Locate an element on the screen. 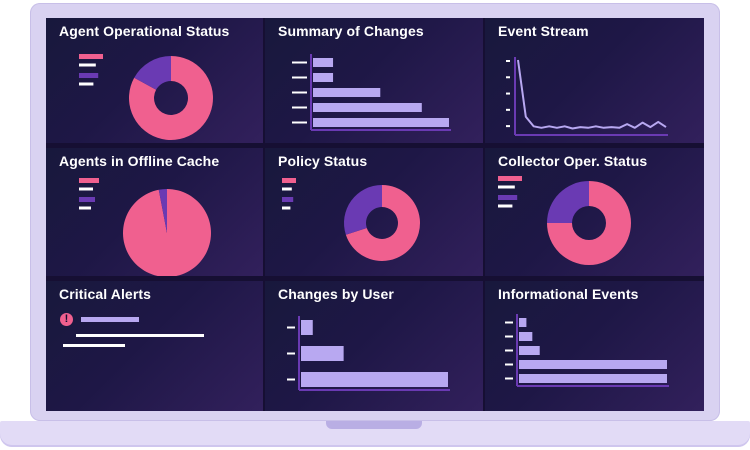  panel-title: Agents in Offline Cache is located at coordinates (139, 161).